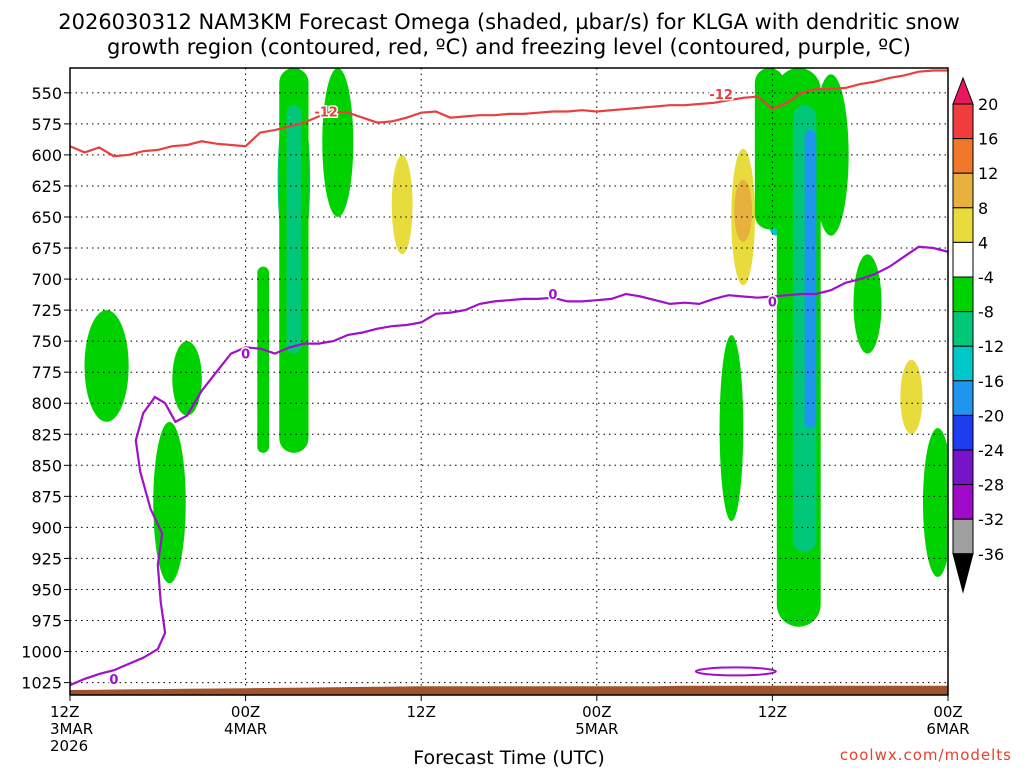 The height and width of the screenshot is (768, 1024). What do you see at coordinates (991, 450) in the screenshot?
I see `colorbar-tick-label: -24` at bounding box center [991, 450].